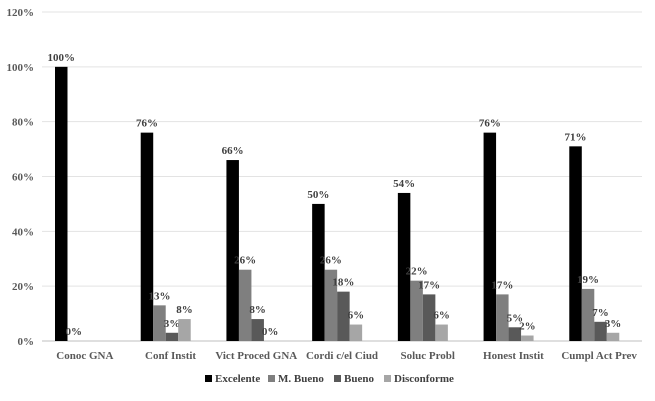 The height and width of the screenshot is (401, 655). Describe the element at coordinates (26, 342) in the screenshot. I see `y-tick-label: 0%` at that location.